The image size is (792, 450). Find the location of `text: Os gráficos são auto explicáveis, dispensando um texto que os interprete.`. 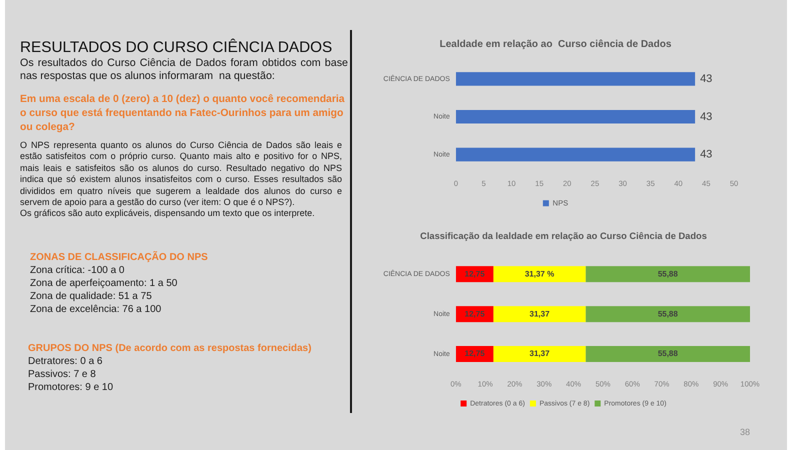

text: Os gráficos são auto explicáveis, dispensando um texto que os interprete. is located at coordinates (168, 214).